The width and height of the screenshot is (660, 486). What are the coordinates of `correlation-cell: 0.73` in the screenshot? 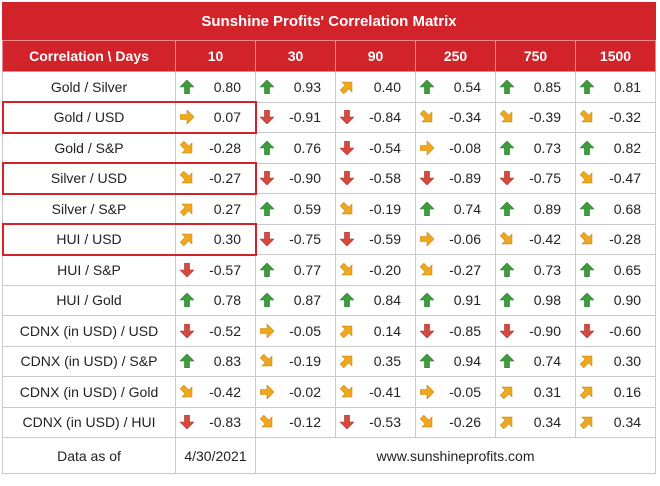 It's located at (535, 148).